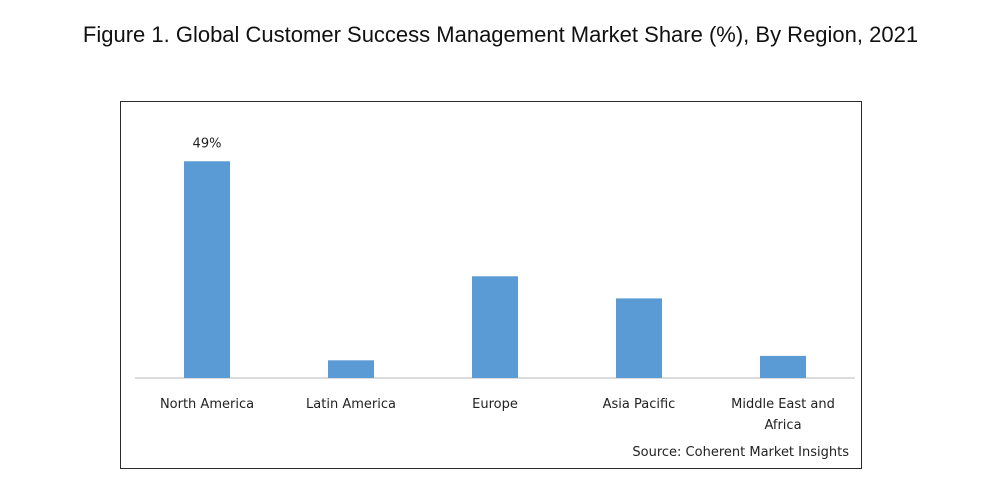 This screenshot has width=1001, height=499. What do you see at coordinates (783, 366) in the screenshot?
I see `bar-middle-east-and-africa` at bounding box center [783, 366].